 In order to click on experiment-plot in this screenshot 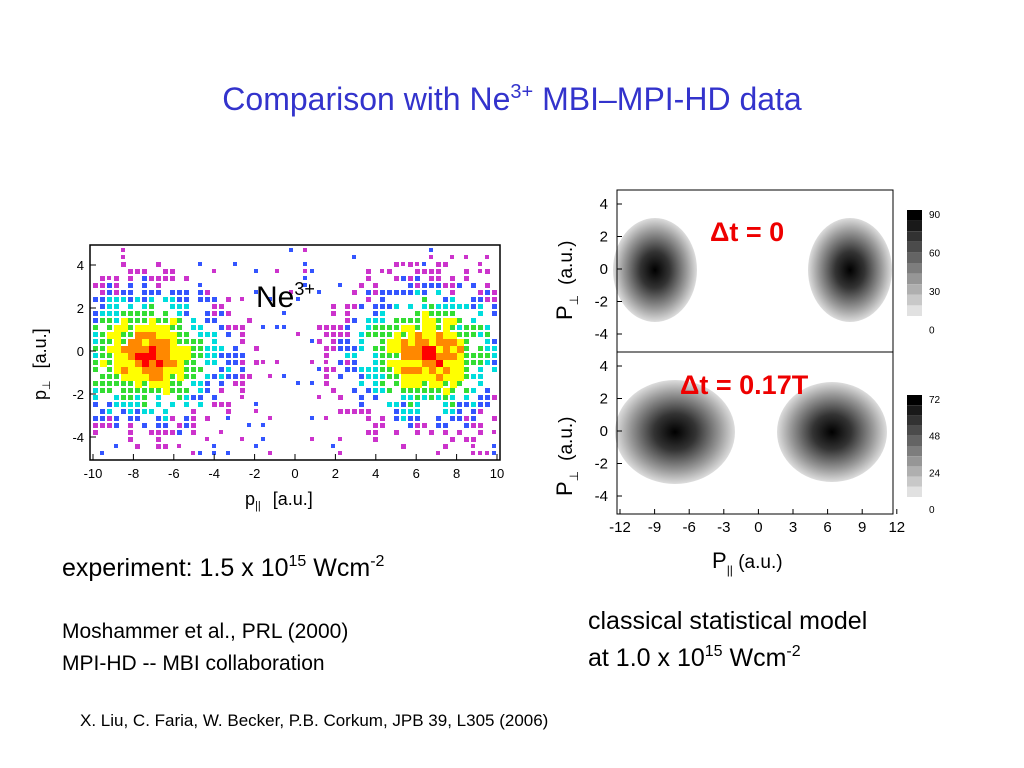, I will do `click(295, 351)`.